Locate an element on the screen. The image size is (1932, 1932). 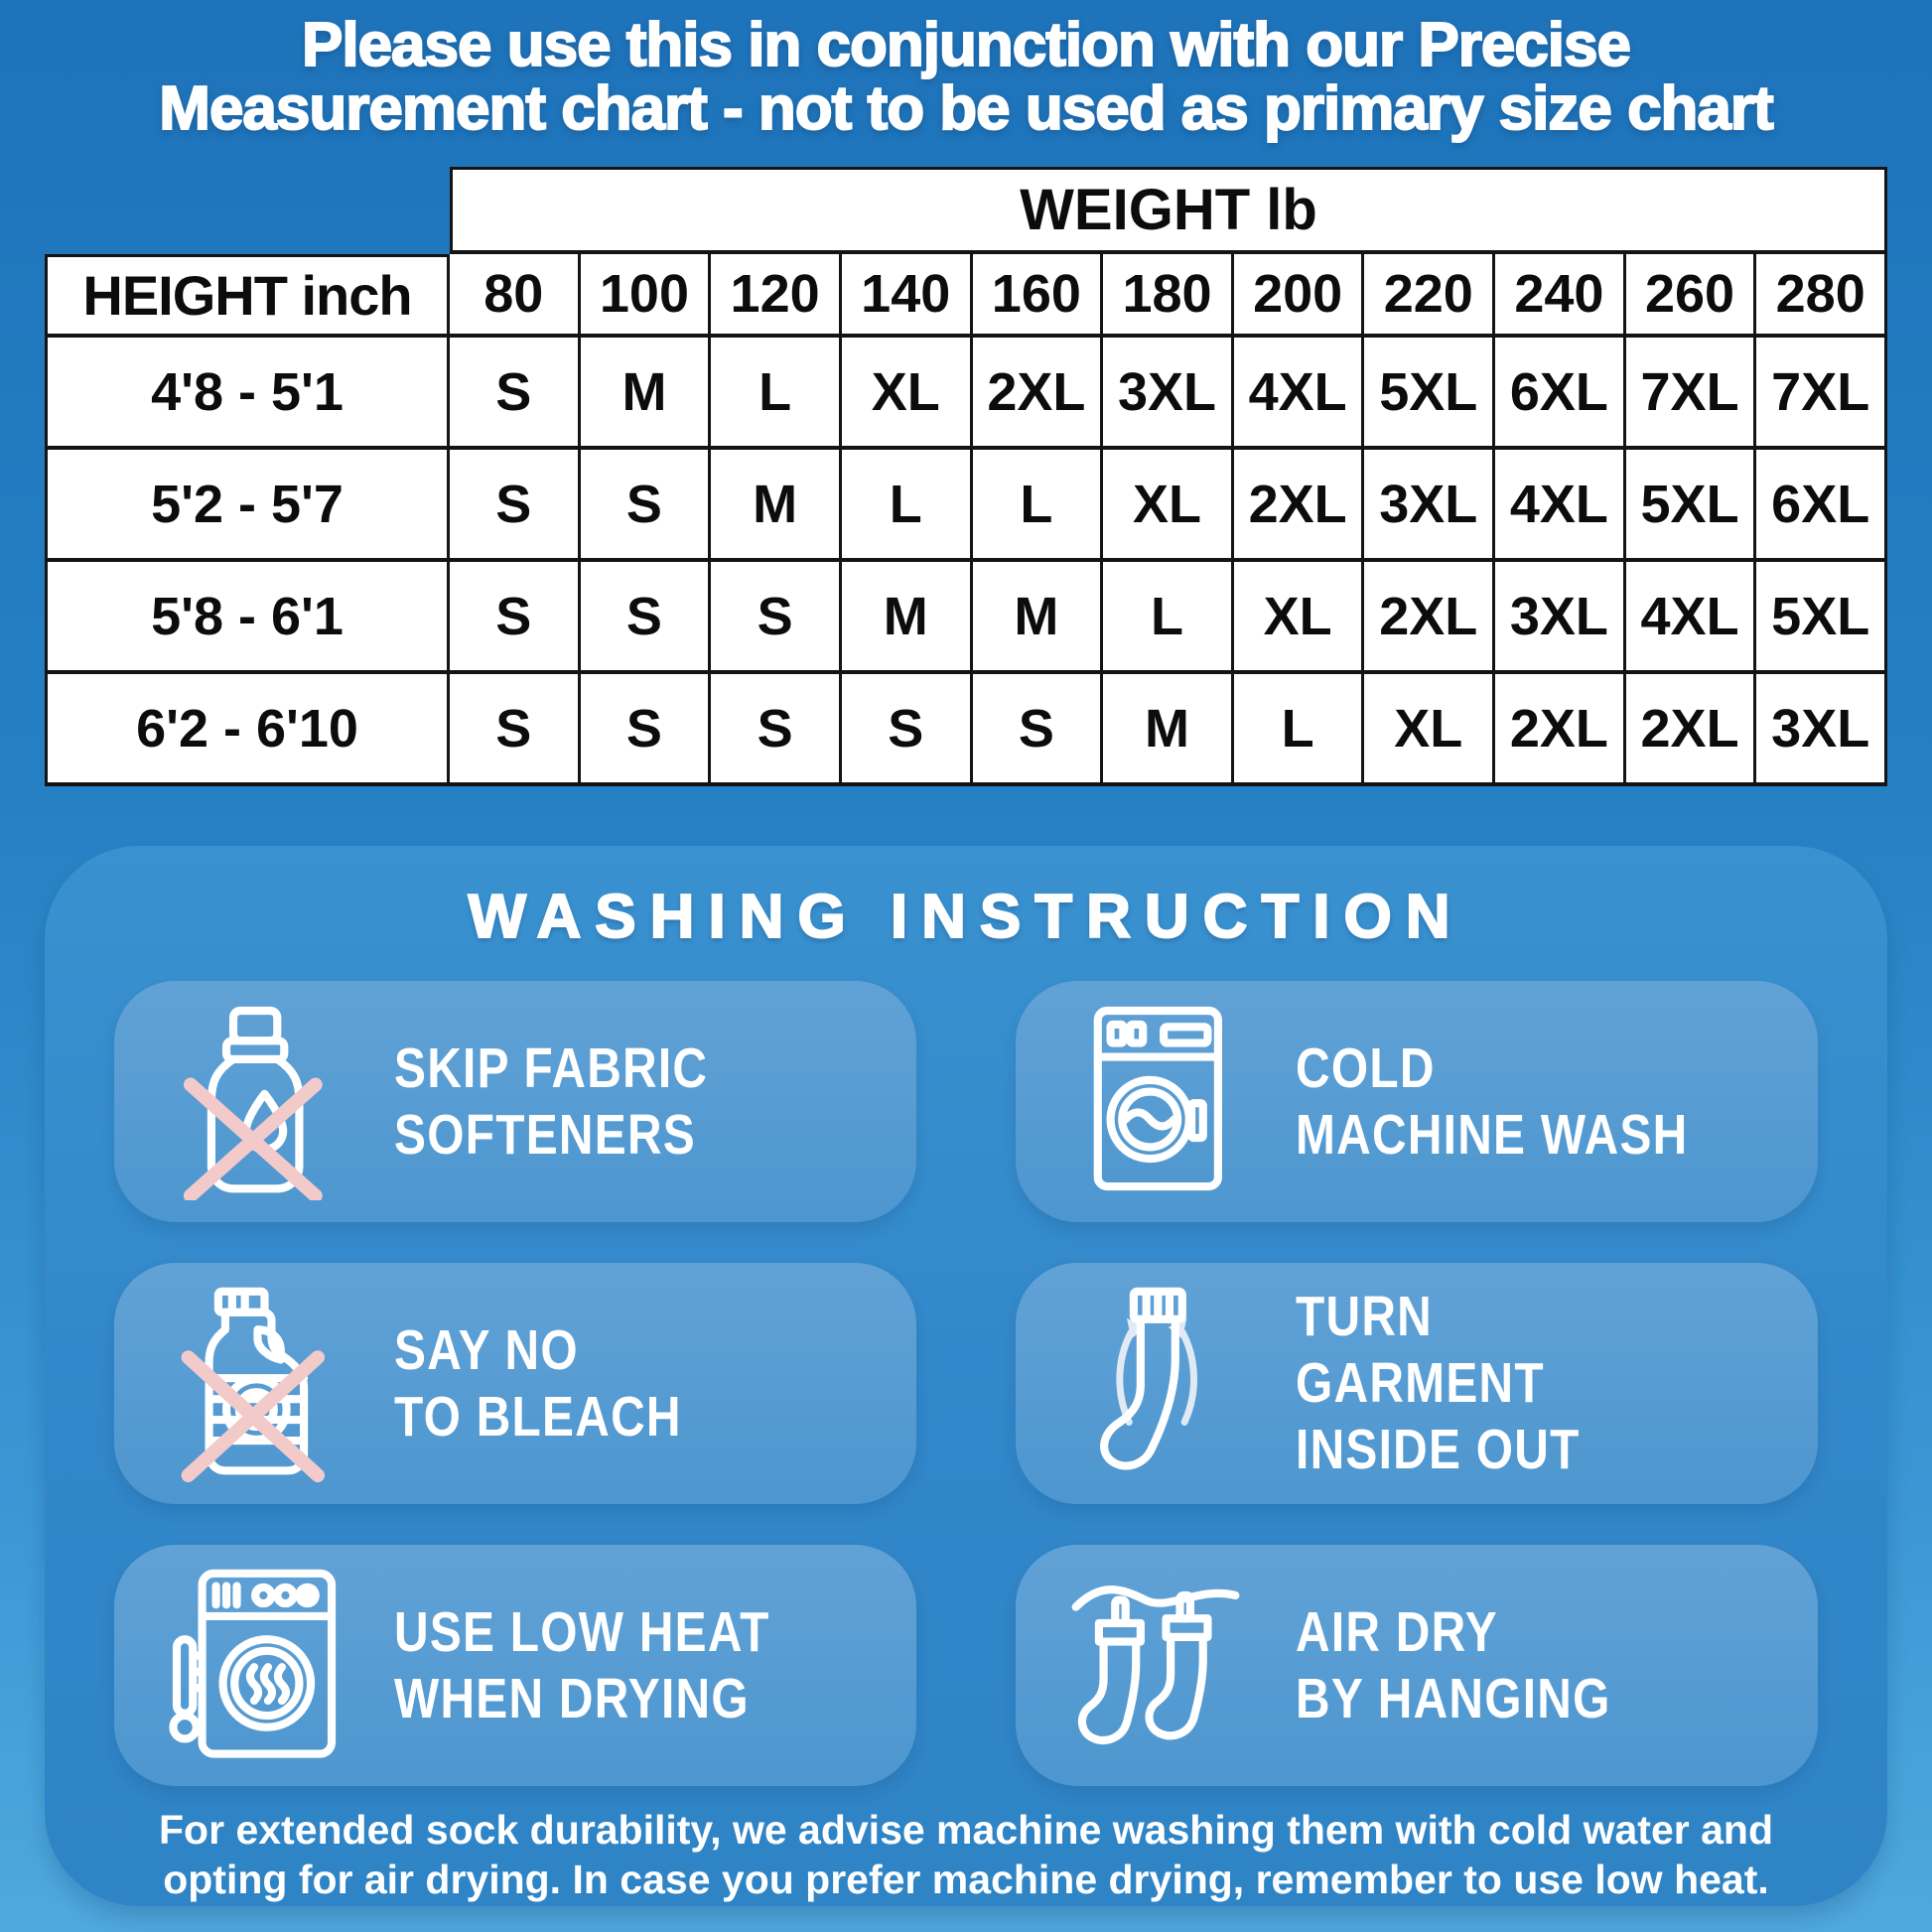
weight-column-header: 200 is located at coordinates (1299, 296).